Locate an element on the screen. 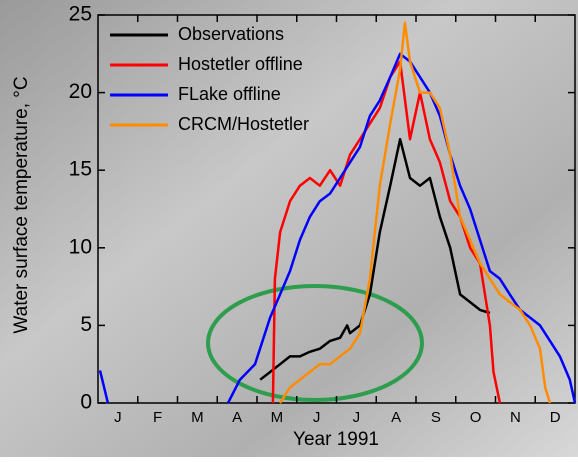  y-tick-label: 0 is located at coordinates (86, 402).